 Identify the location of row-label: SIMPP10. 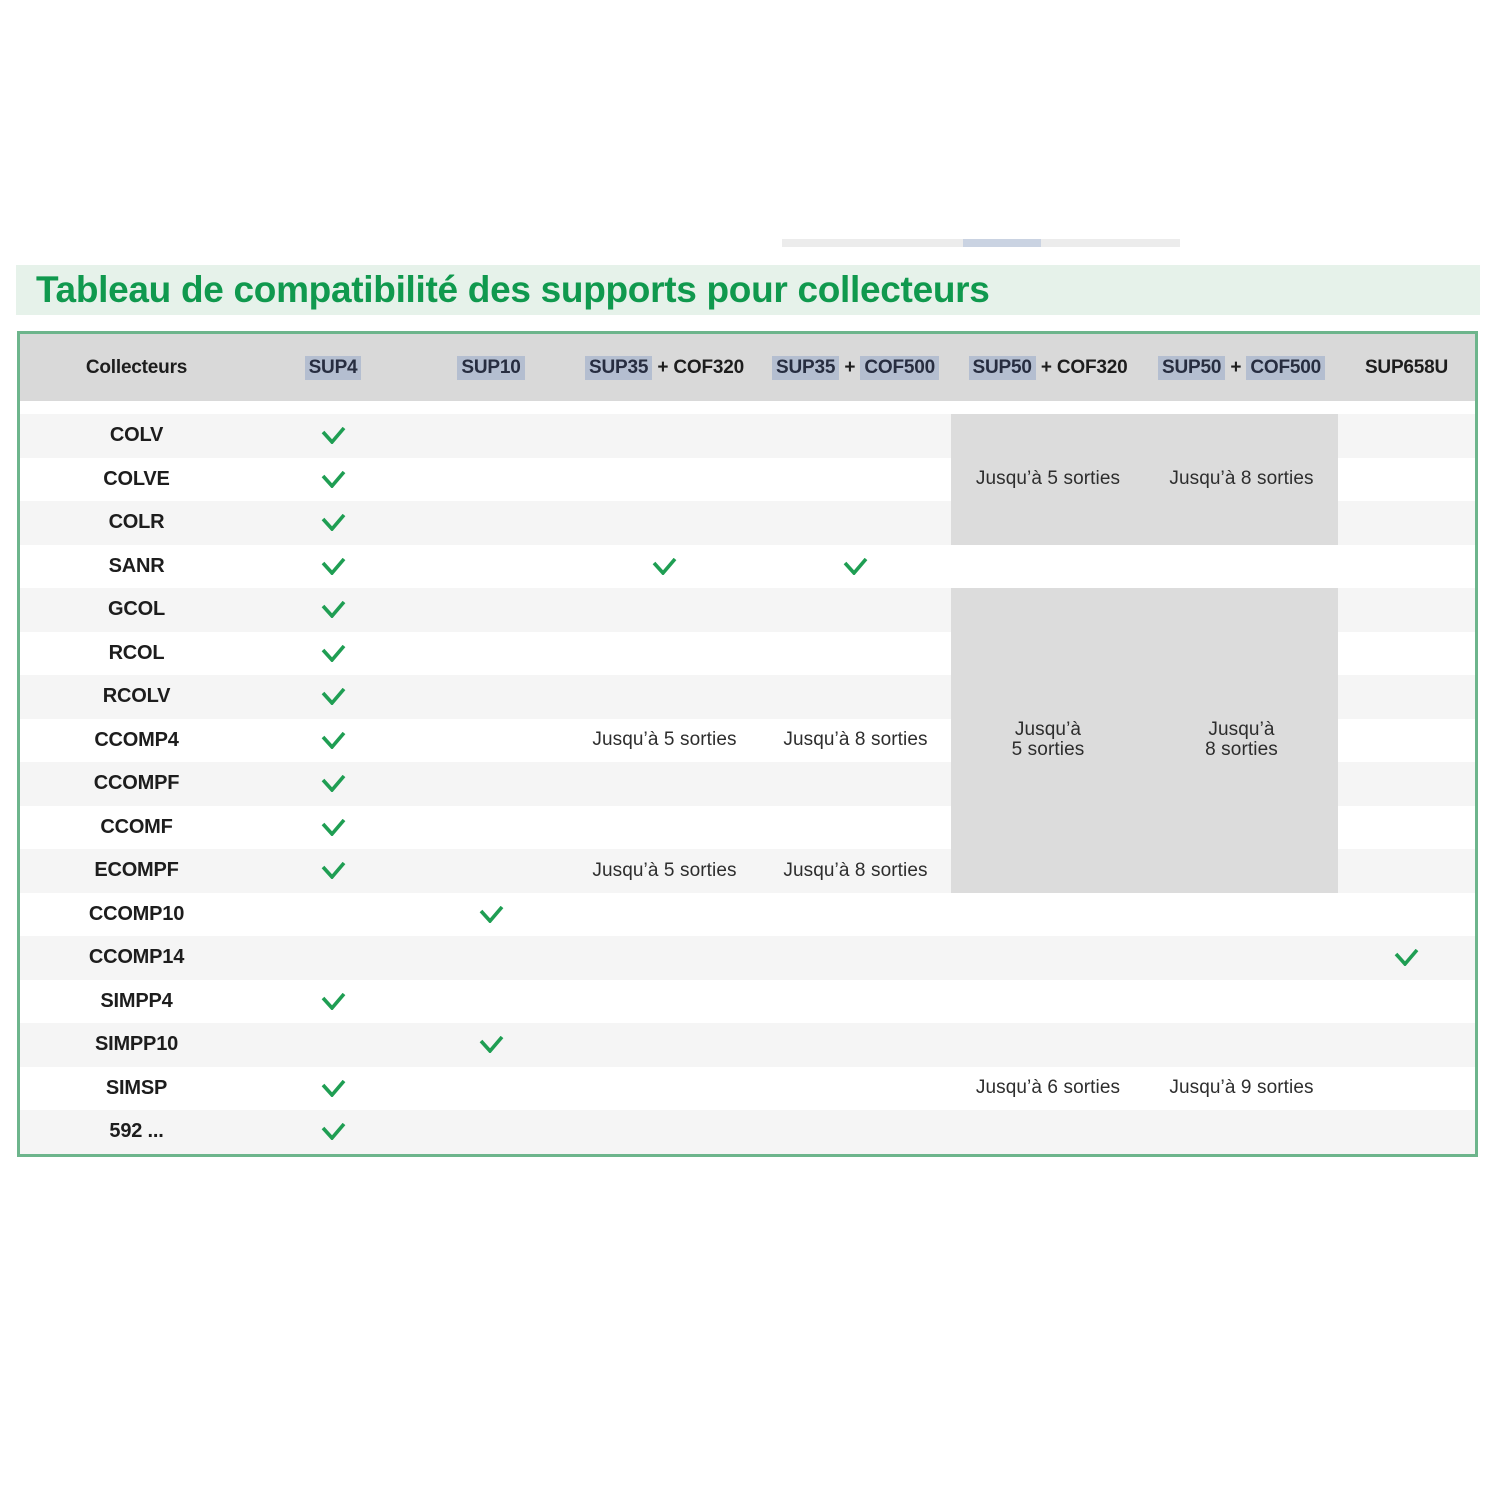
(136, 1044).